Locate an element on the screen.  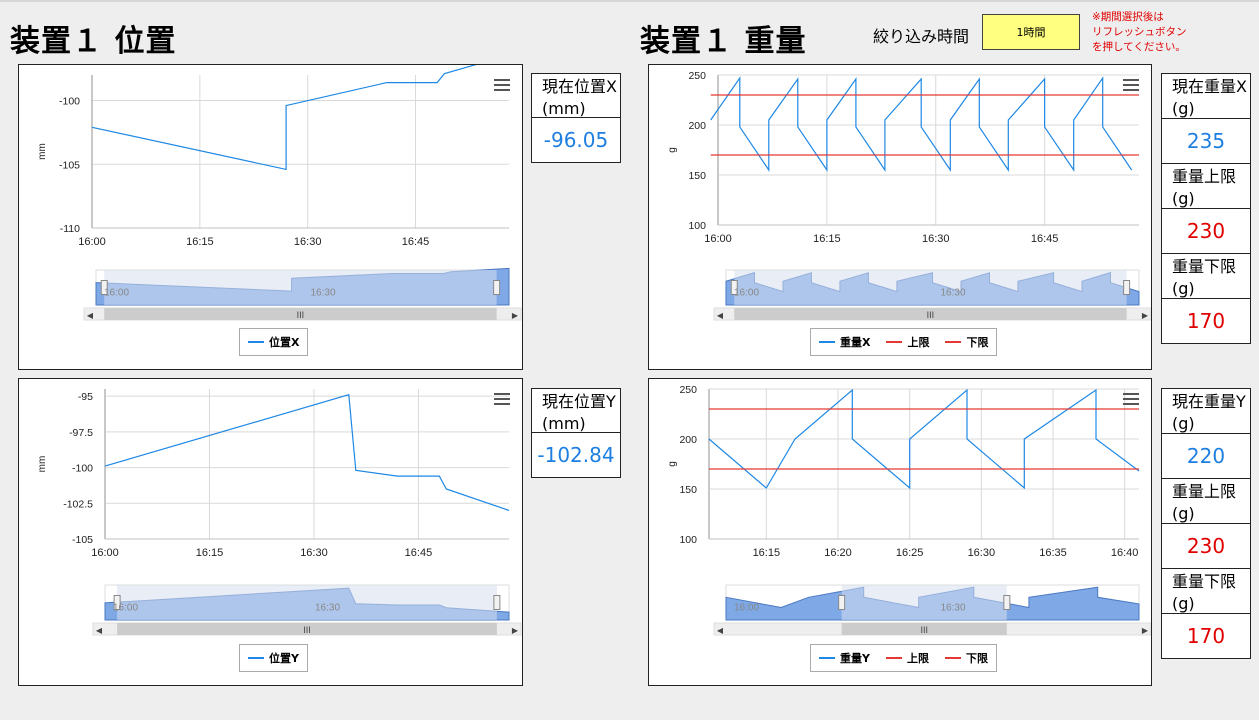
legend-item-pos-y: 位置Y is located at coordinates (273, 658).